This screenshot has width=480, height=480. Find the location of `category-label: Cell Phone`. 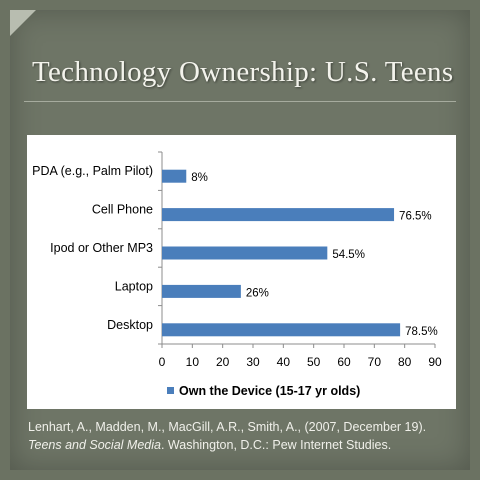

category-label: Cell Phone is located at coordinates (122, 210).